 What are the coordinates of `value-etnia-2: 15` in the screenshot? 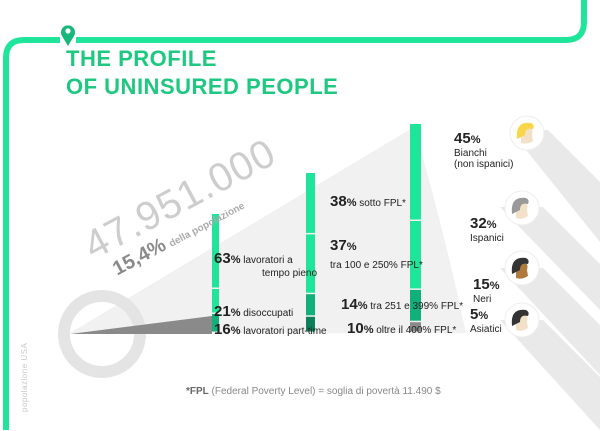 It's located at (481, 284).